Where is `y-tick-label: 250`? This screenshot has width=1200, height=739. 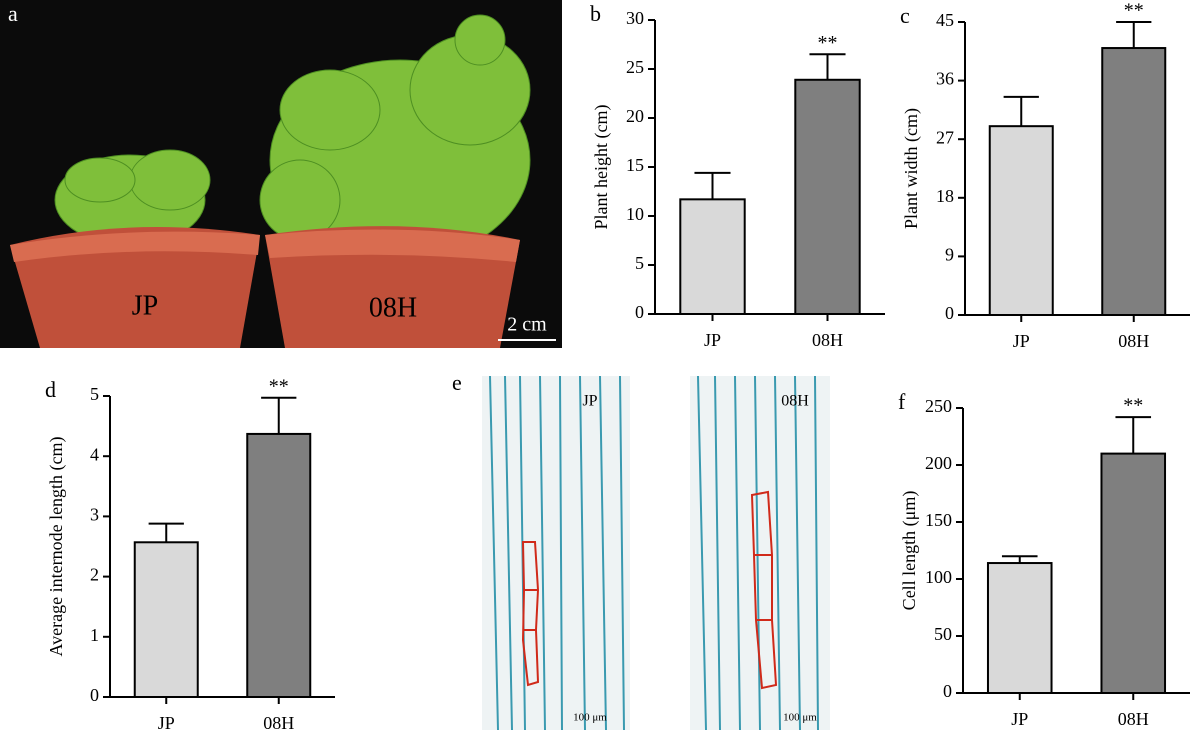
y-tick-label: 250 is located at coordinates (938, 406).